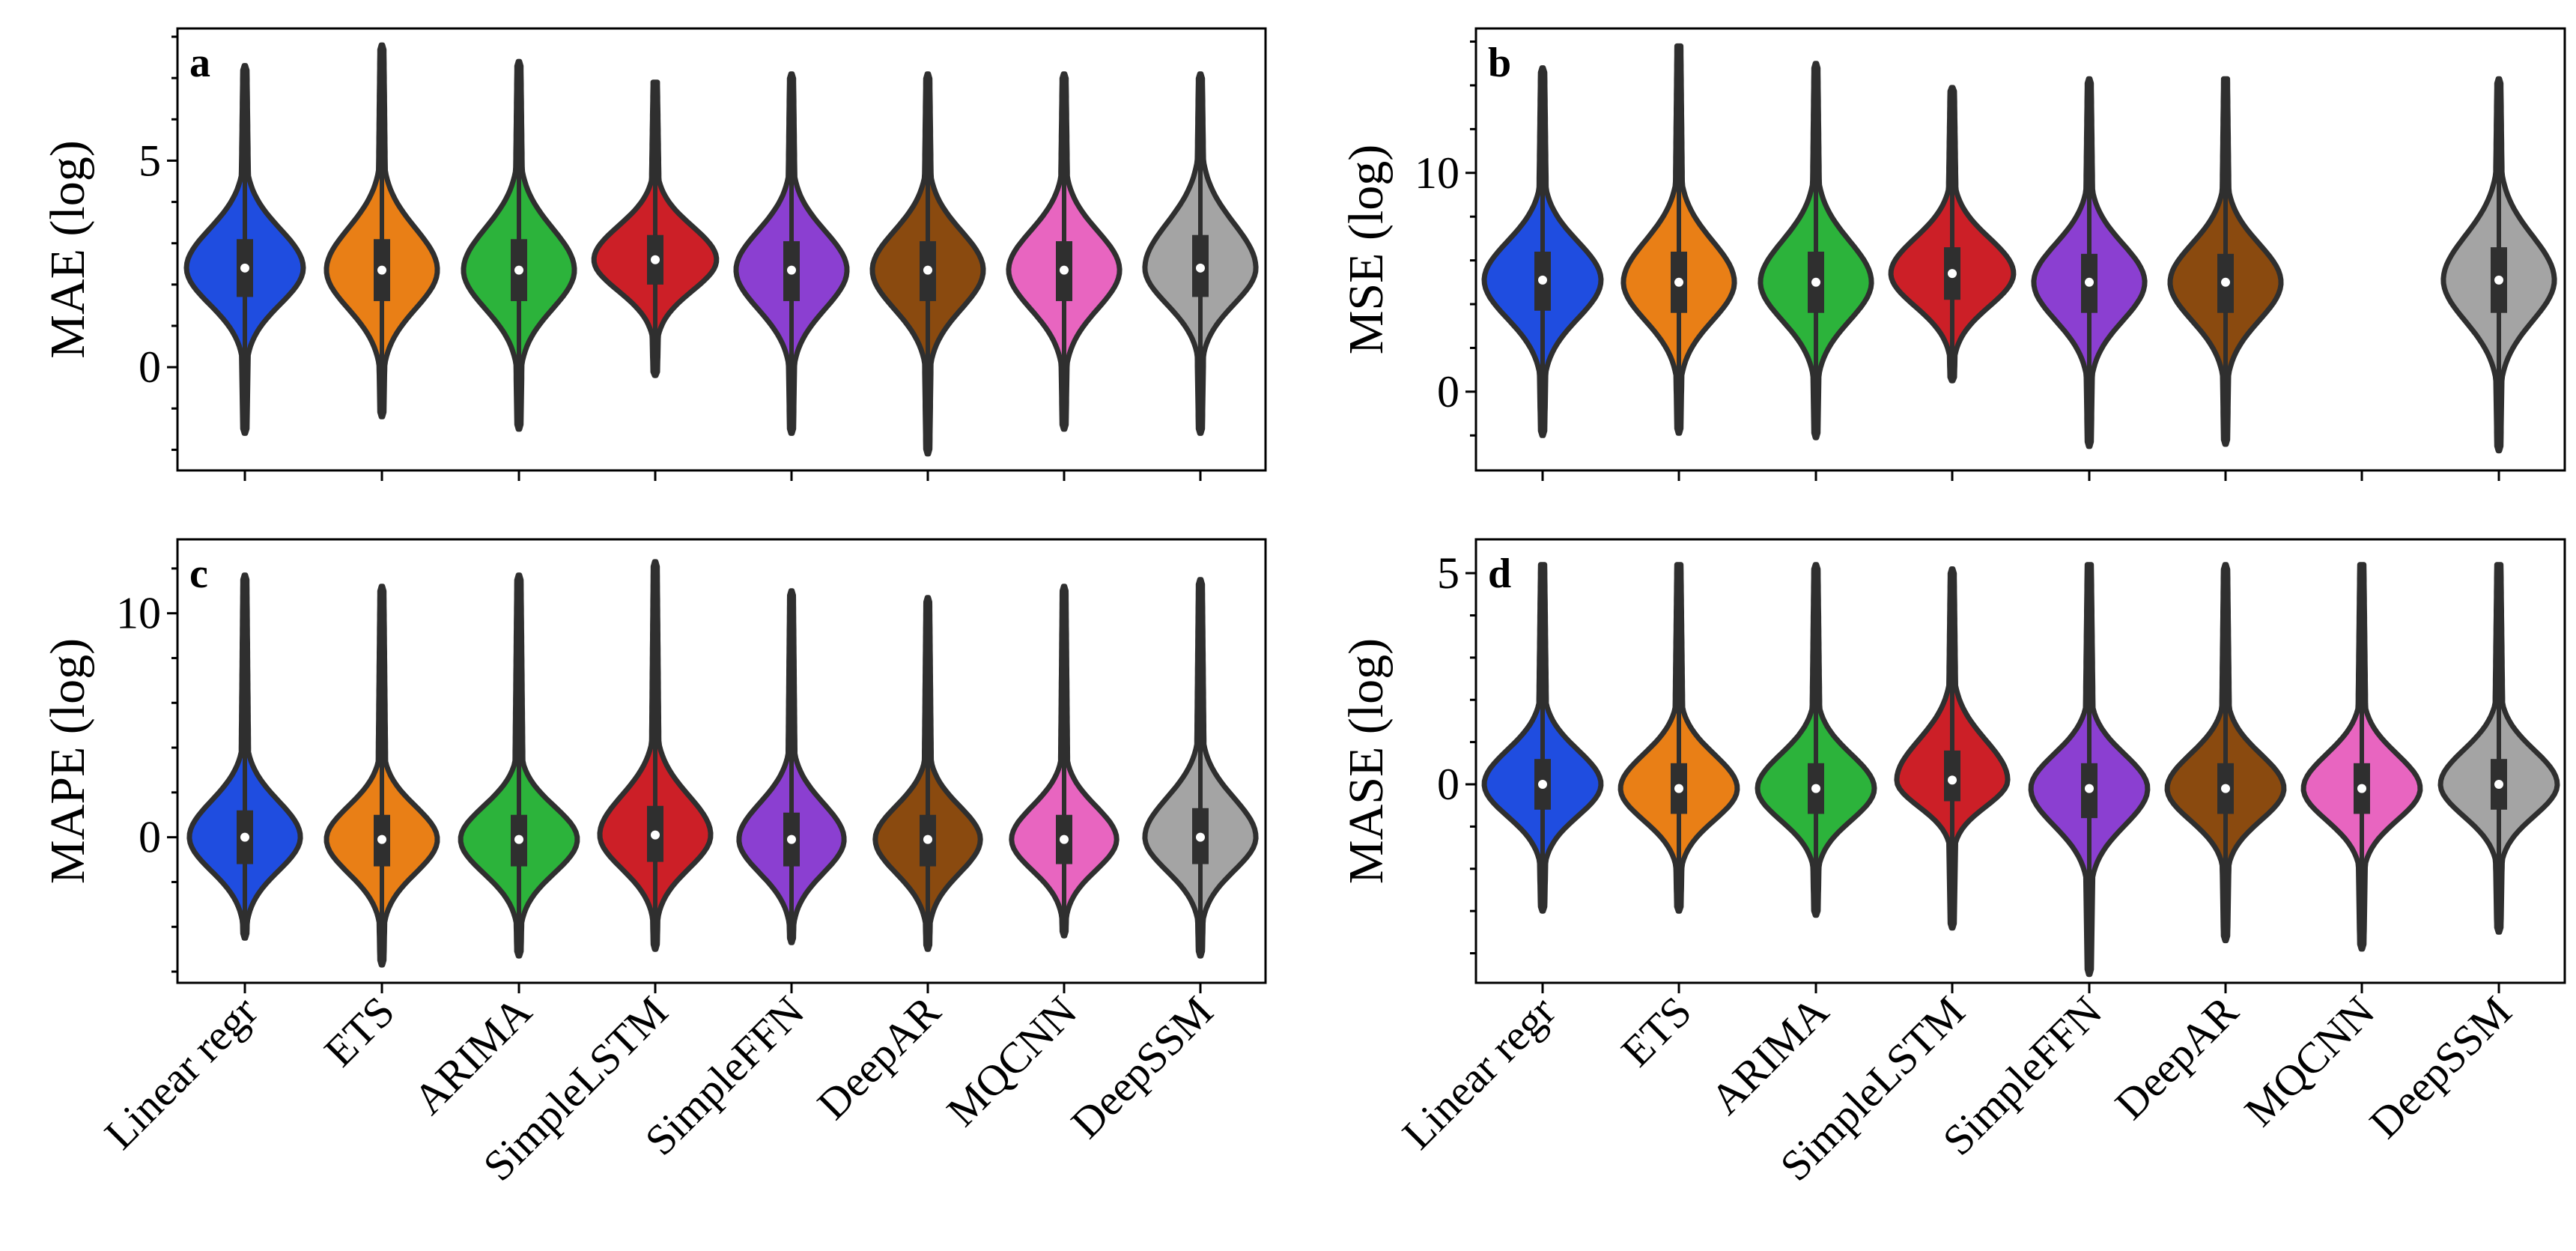 This screenshot has height=1251, width=2576. Describe the element at coordinates (1816, 251) in the screenshot. I see `violin-b-arima` at that location.